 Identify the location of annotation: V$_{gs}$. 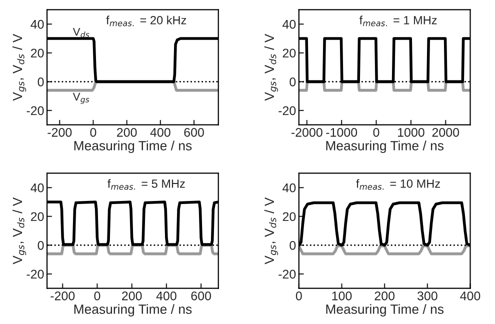
(81, 98).